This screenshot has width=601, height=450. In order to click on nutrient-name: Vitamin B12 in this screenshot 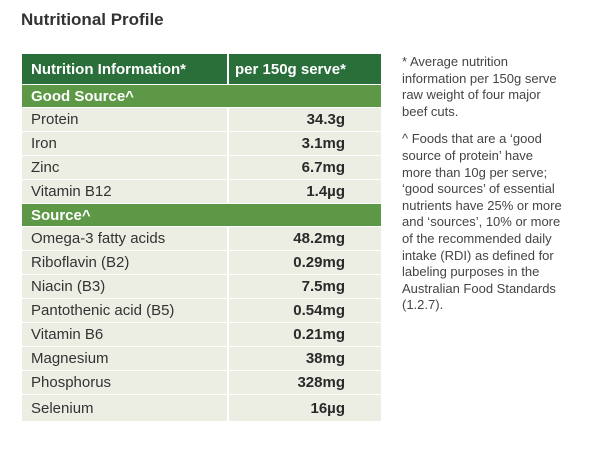, I will do `click(125, 191)`.